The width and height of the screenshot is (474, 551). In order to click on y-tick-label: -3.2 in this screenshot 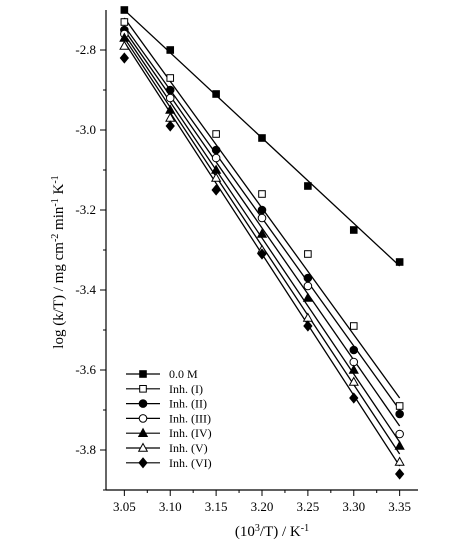, I will do `click(85, 209)`.